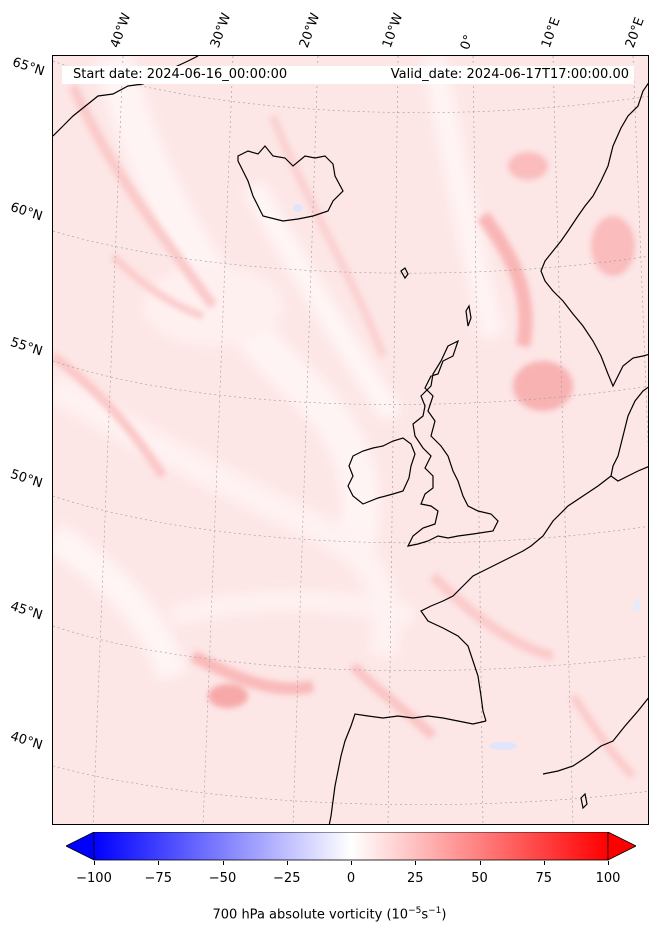 This screenshot has height=936, width=659. What do you see at coordinates (622, 846) in the screenshot?
I see `colorbar-max-extend` at bounding box center [622, 846].